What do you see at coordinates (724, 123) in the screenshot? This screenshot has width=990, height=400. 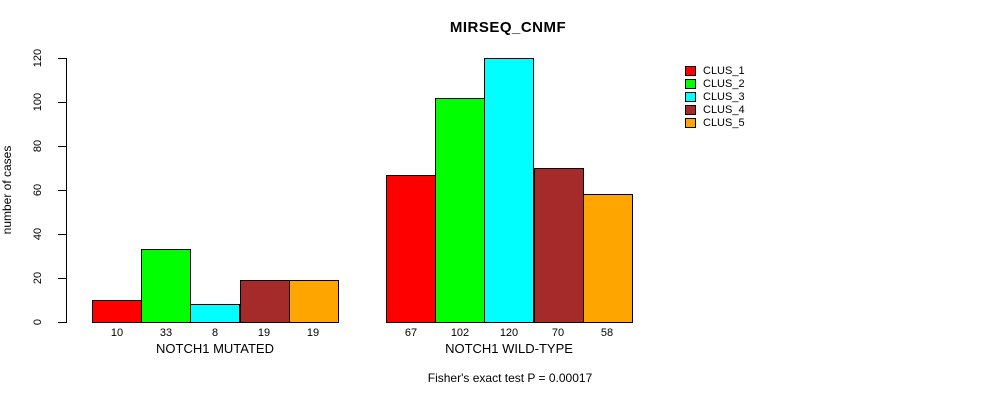 I see `legend-label: CLUS_5` at bounding box center [724, 123].